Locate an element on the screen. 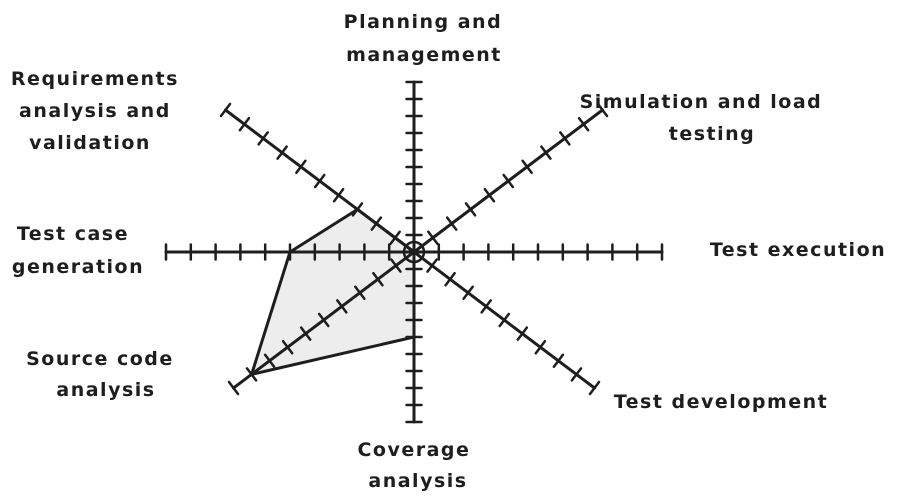  label-execution: Test execution is located at coordinates (798, 250).